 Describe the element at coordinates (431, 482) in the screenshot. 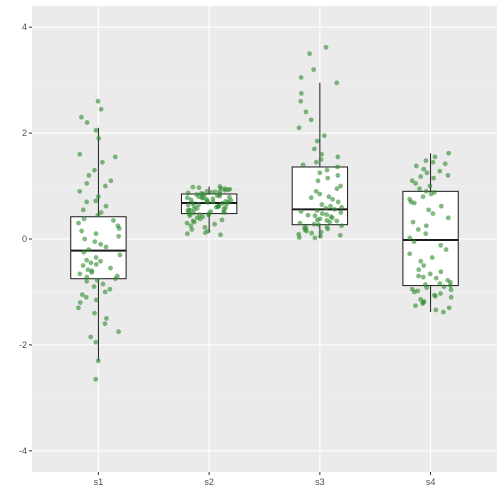

I see `x-tick-label: s4` at that location.